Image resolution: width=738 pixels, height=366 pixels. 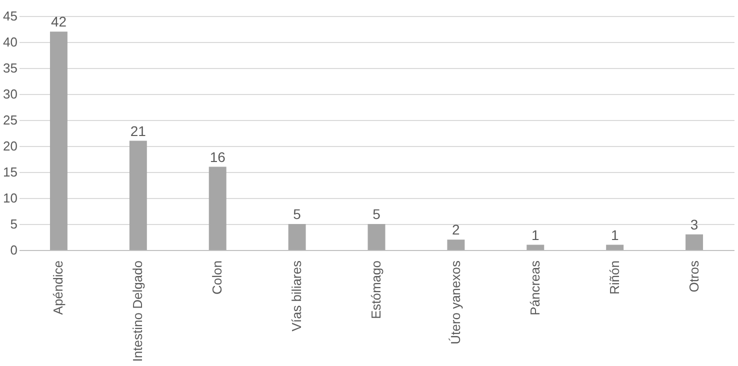 What do you see at coordinates (14, 250) in the screenshot?
I see `y-tick-label: 0` at bounding box center [14, 250].